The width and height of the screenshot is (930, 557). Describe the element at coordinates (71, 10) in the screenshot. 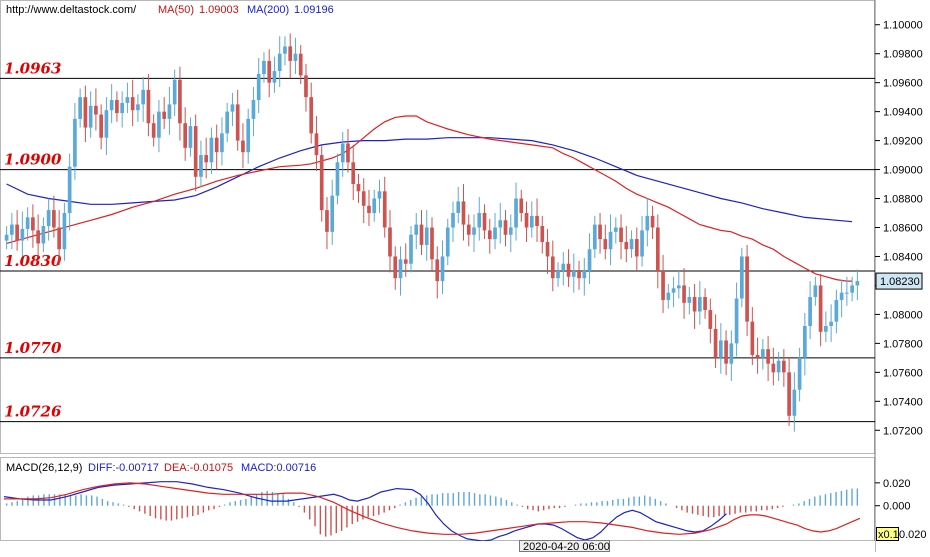

I see `source-url: http://www.deltastock.com/` at that location.